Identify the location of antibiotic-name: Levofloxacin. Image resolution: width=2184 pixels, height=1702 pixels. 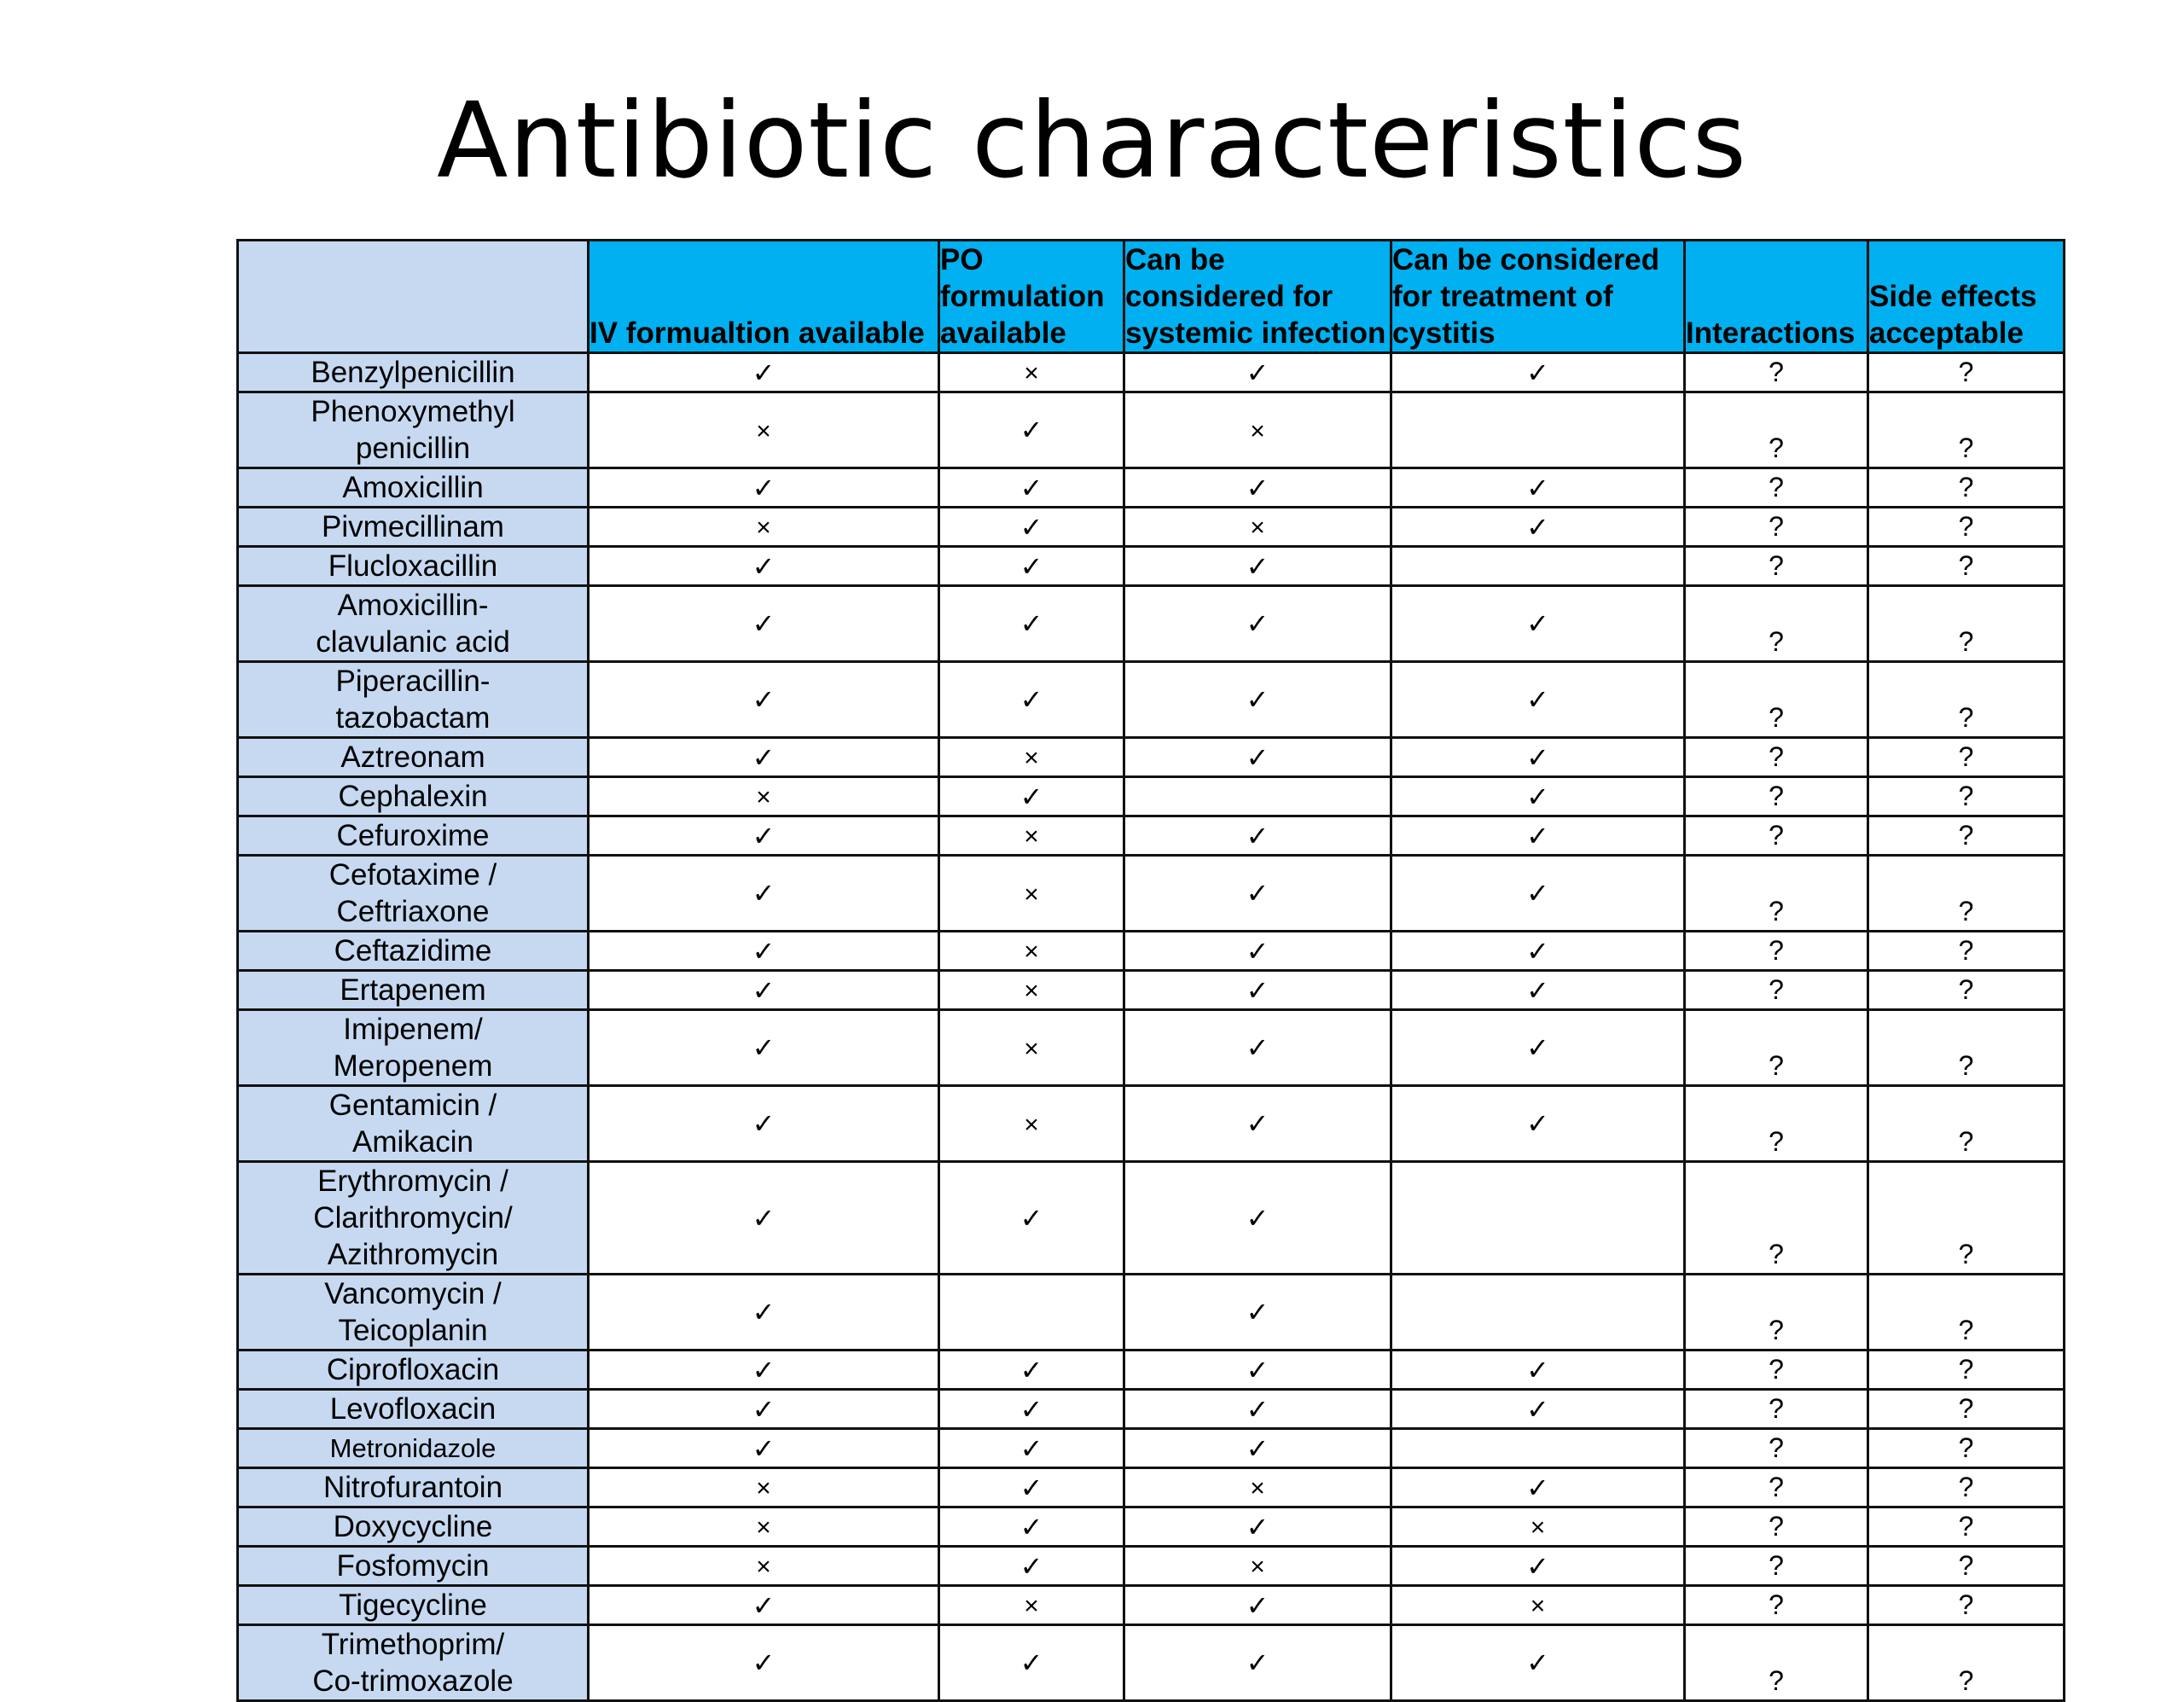
(413, 1409).